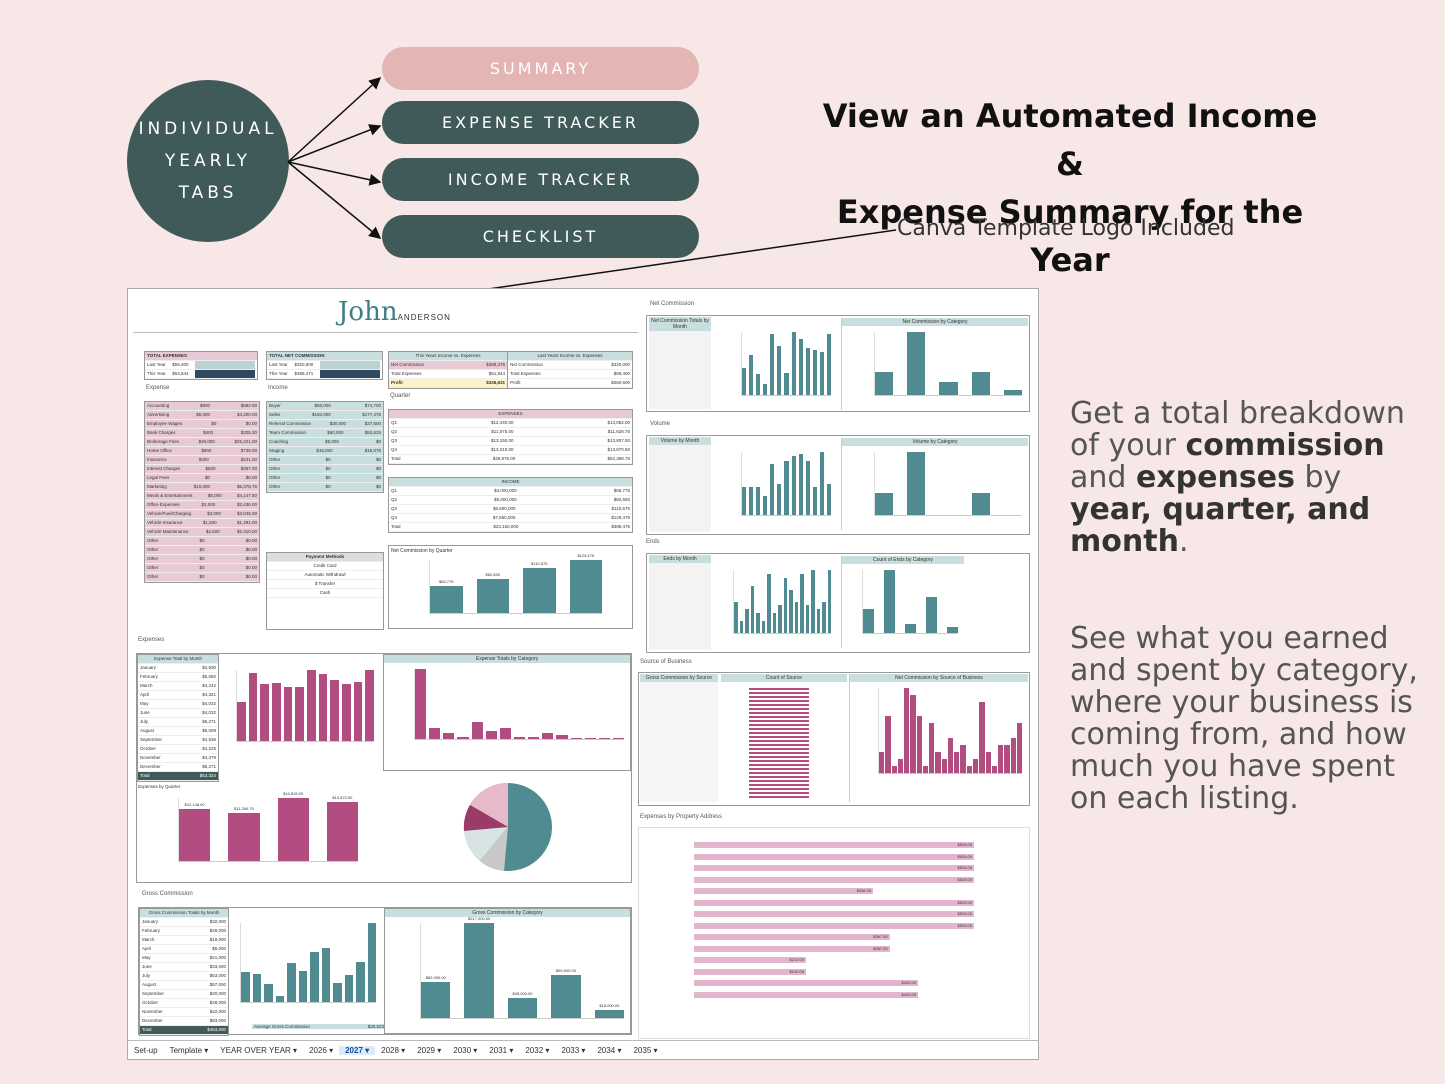 This screenshot has height=1084, width=1445. What do you see at coordinates (319, 1026) in the screenshot?
I see `gross-average-row: Average Gross Commission $30,523` at bounding box center [319, 1026].